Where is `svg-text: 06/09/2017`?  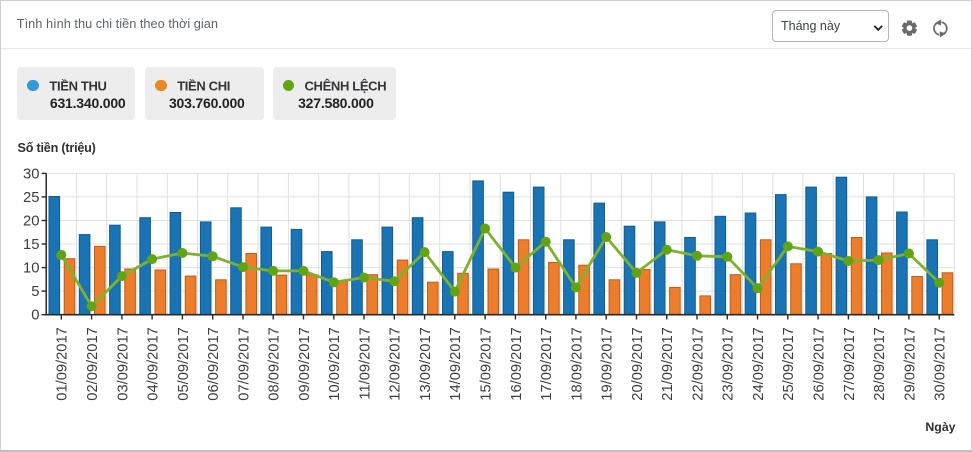 svg-text: 06/09/2017 is located at coordinates (214, 364).